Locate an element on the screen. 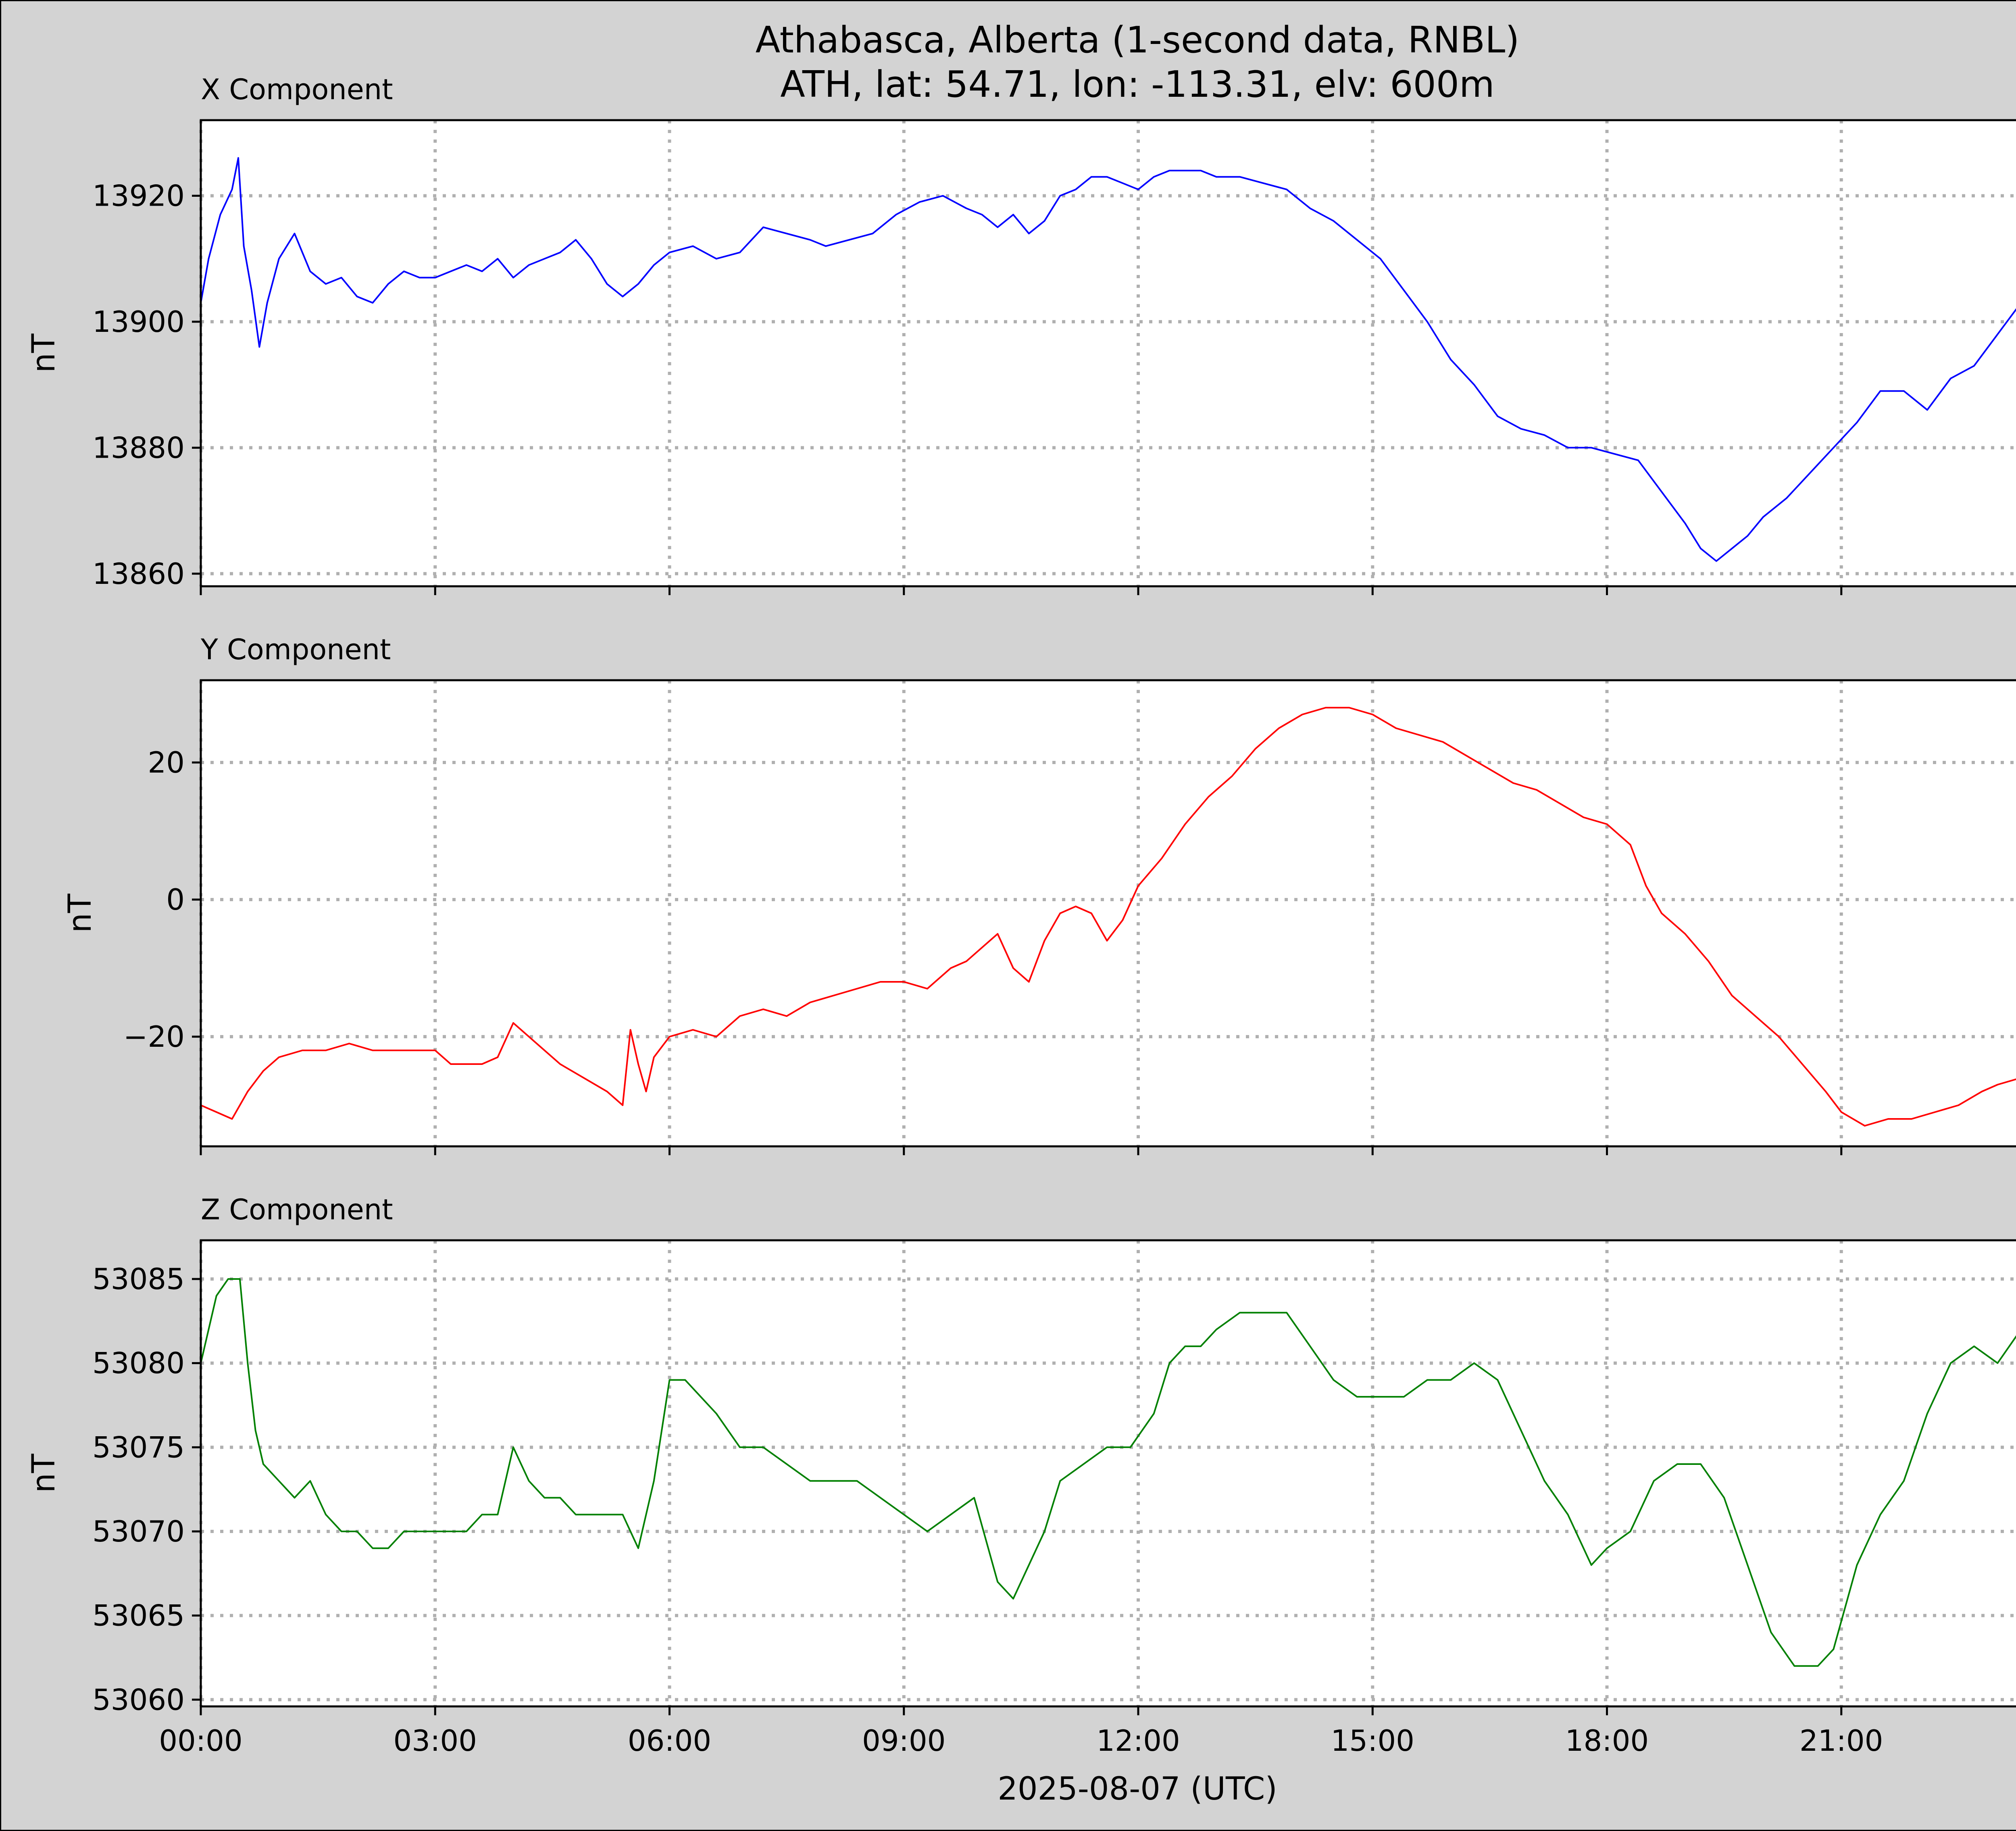  x-tick-label: 12:00 is located at coordinates (1138, 1741).